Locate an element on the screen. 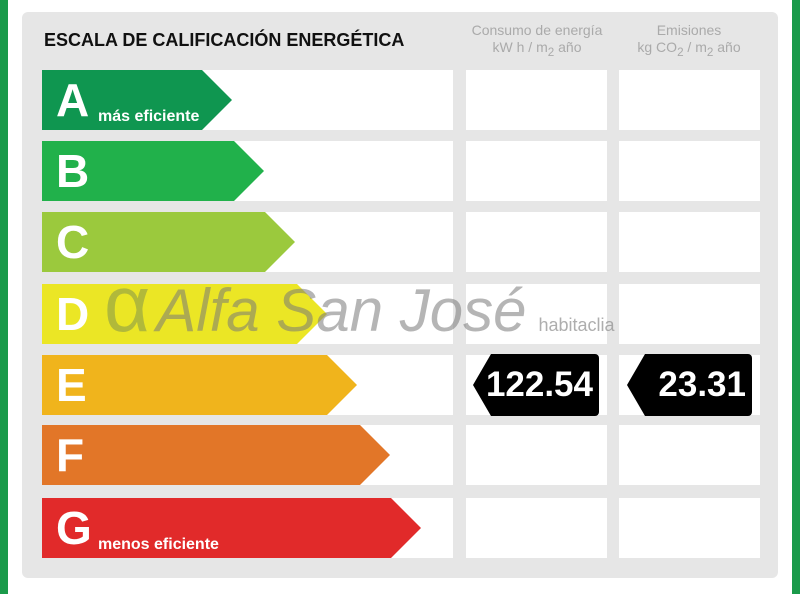  emisiones-cell-f is located at coordinates (689, 455).